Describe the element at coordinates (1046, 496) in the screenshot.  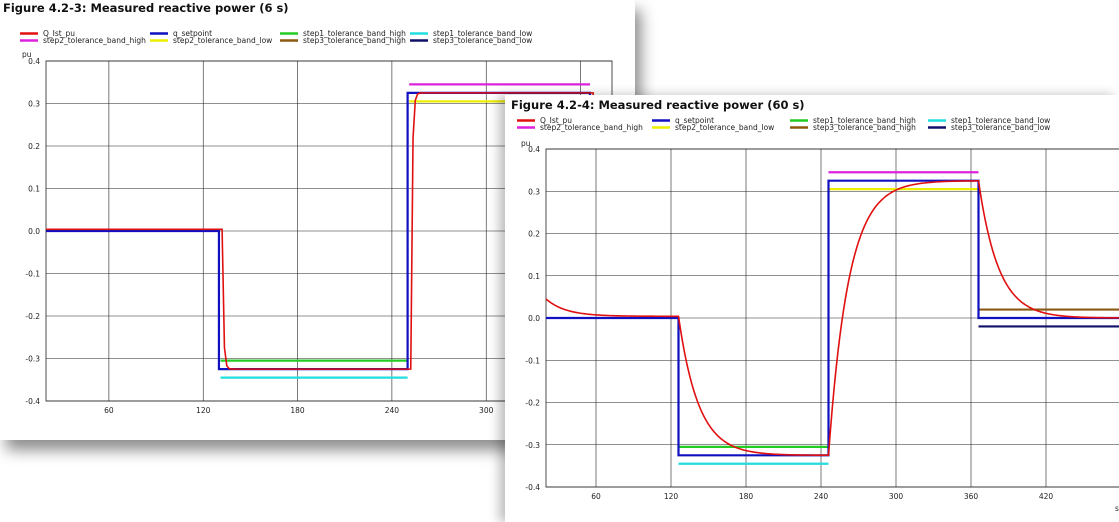
I see `x-tick-label: 420` at that location.